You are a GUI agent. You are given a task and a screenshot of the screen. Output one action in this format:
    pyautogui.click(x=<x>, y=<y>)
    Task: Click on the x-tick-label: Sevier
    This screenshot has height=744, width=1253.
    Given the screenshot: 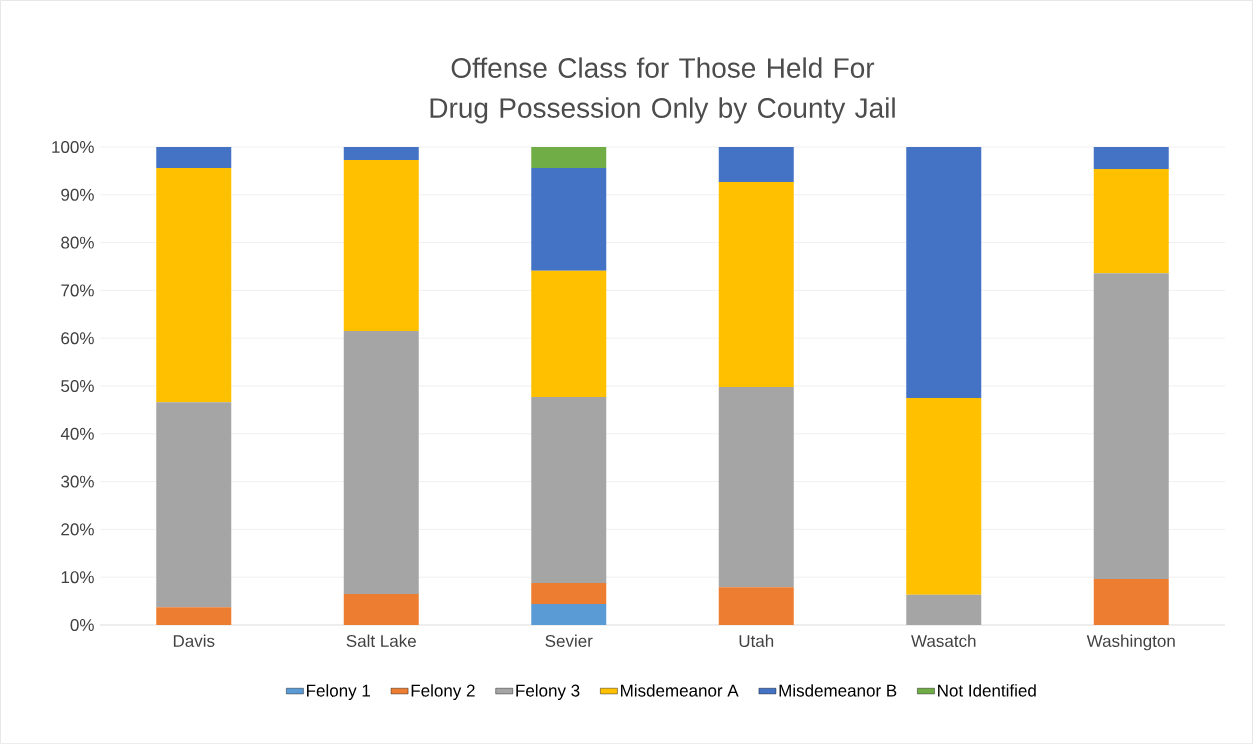 What is the action you would take?
    pyautogui.click(x=569, y=641)
    